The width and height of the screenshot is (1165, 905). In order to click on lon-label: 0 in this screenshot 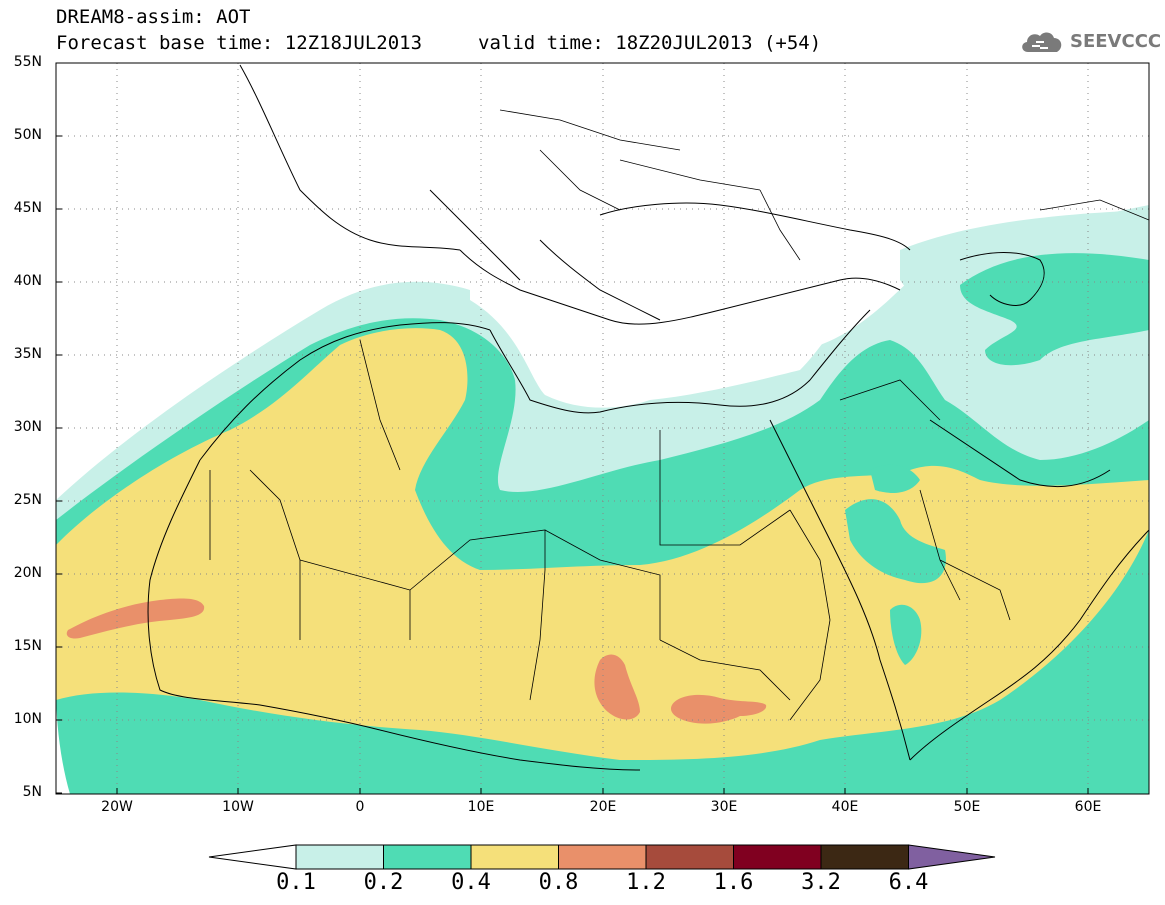, I will do `click(360, 807)`.